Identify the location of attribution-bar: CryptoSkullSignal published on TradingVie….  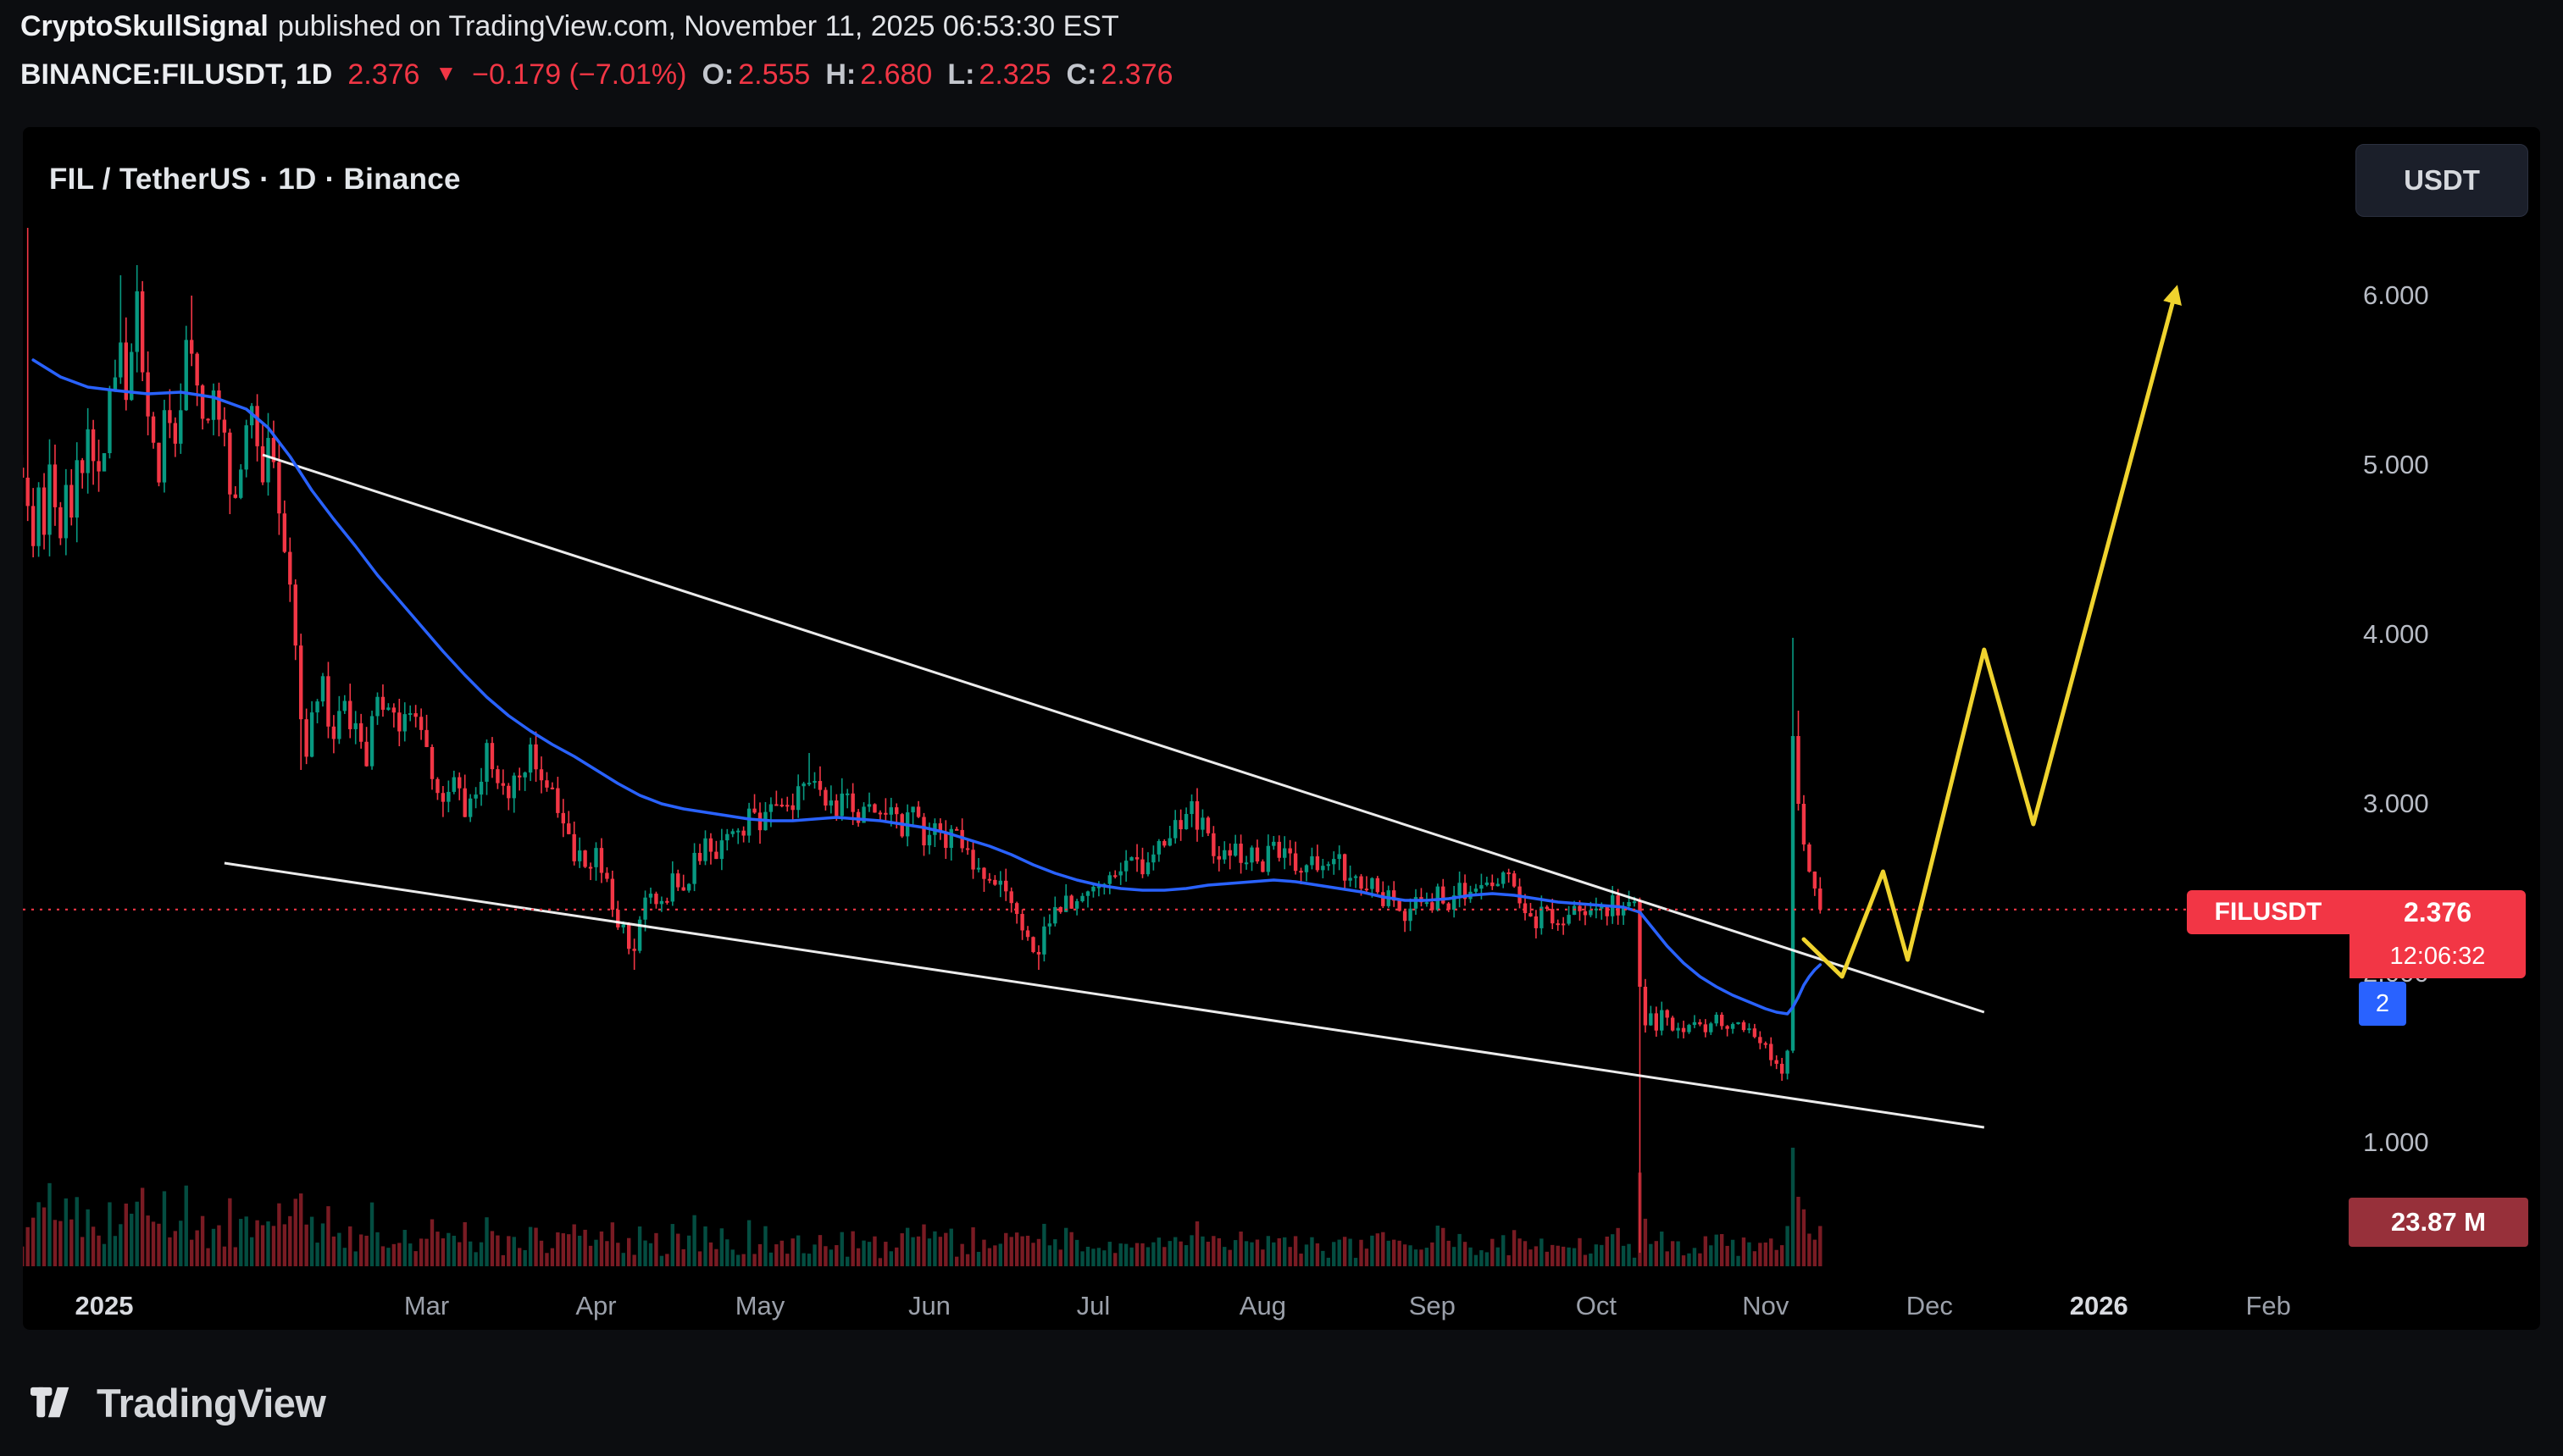
(1282, 50).